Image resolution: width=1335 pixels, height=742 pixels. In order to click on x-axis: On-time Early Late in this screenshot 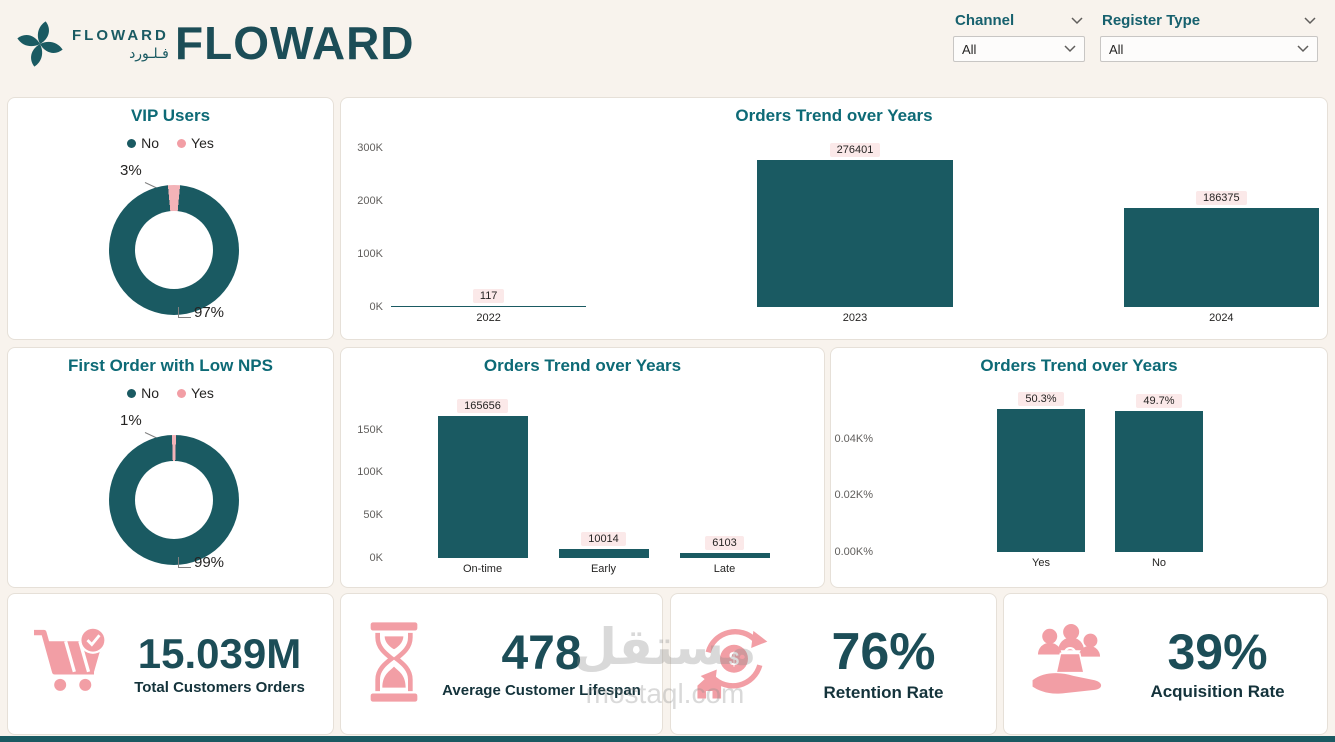, I will do `click(603, 569)`.